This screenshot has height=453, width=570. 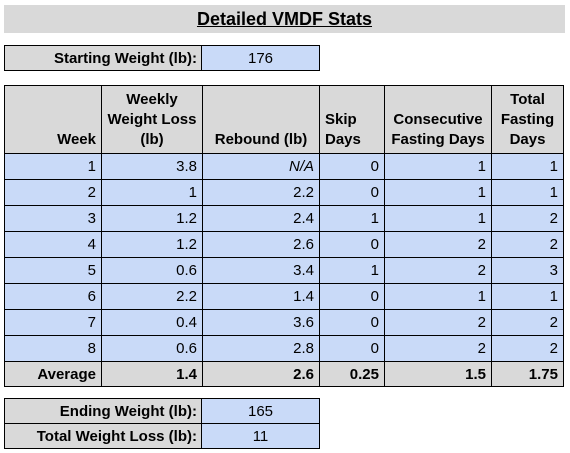 What do you see at coordinates (103, 436) in the screenshot?
I see `total-weight-loss-label: Total Weight Loss (lb):` at bounding box center [103, 436].